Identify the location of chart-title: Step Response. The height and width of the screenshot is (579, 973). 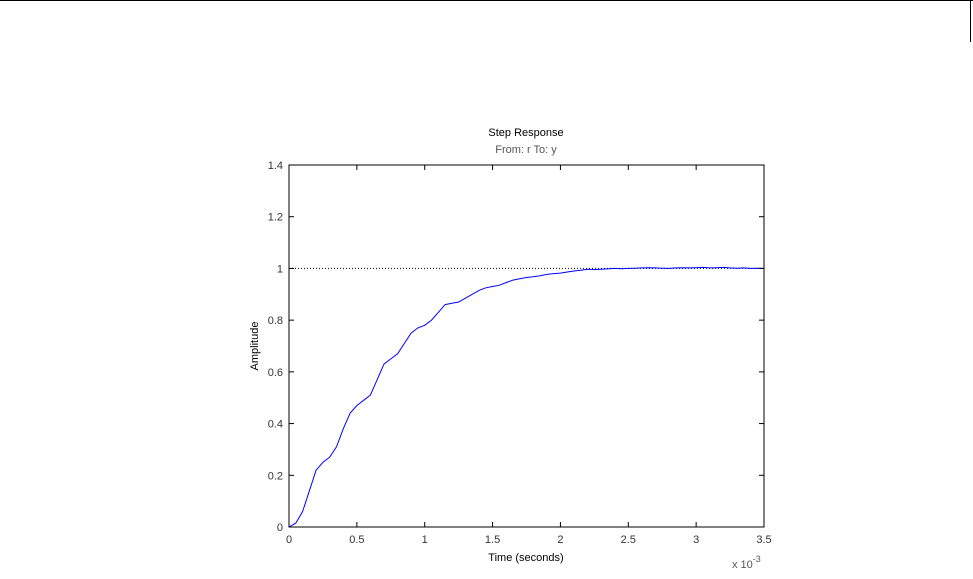
(525, 133).